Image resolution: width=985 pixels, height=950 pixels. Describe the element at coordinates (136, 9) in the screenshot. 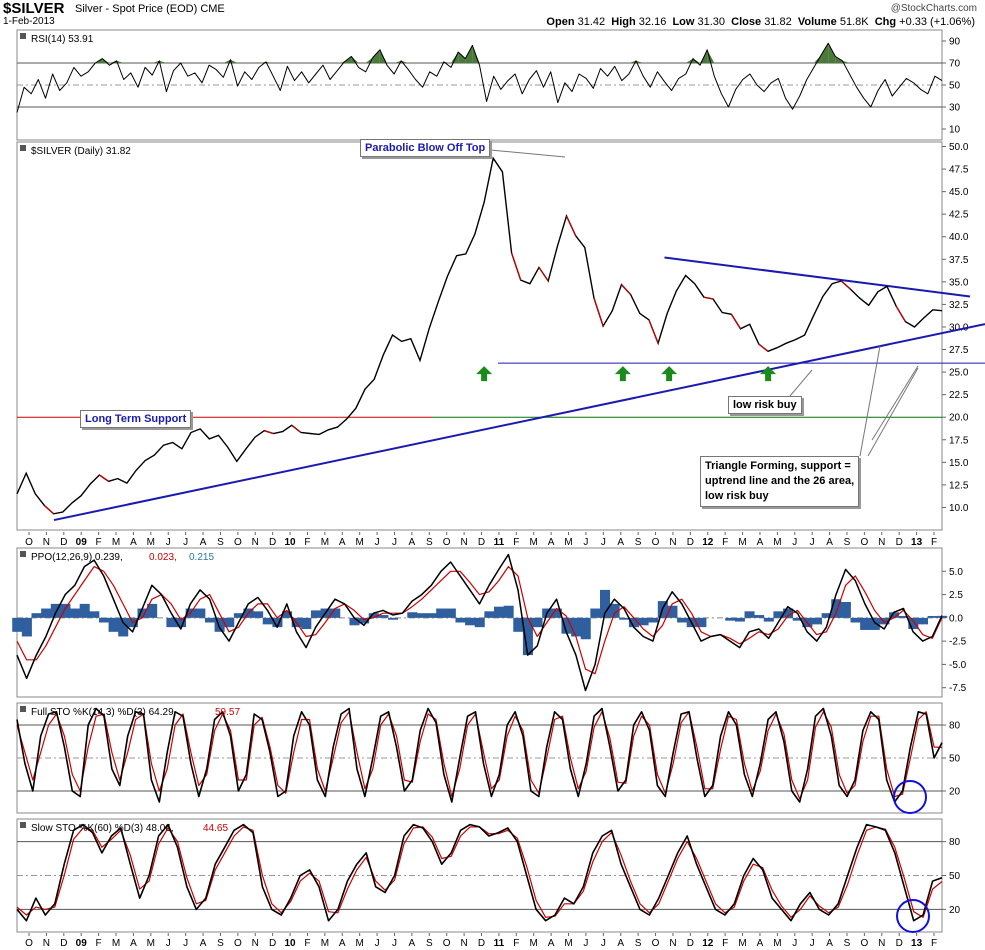

I see `description-text: Silver - Spot Price (EOD)` at that location.